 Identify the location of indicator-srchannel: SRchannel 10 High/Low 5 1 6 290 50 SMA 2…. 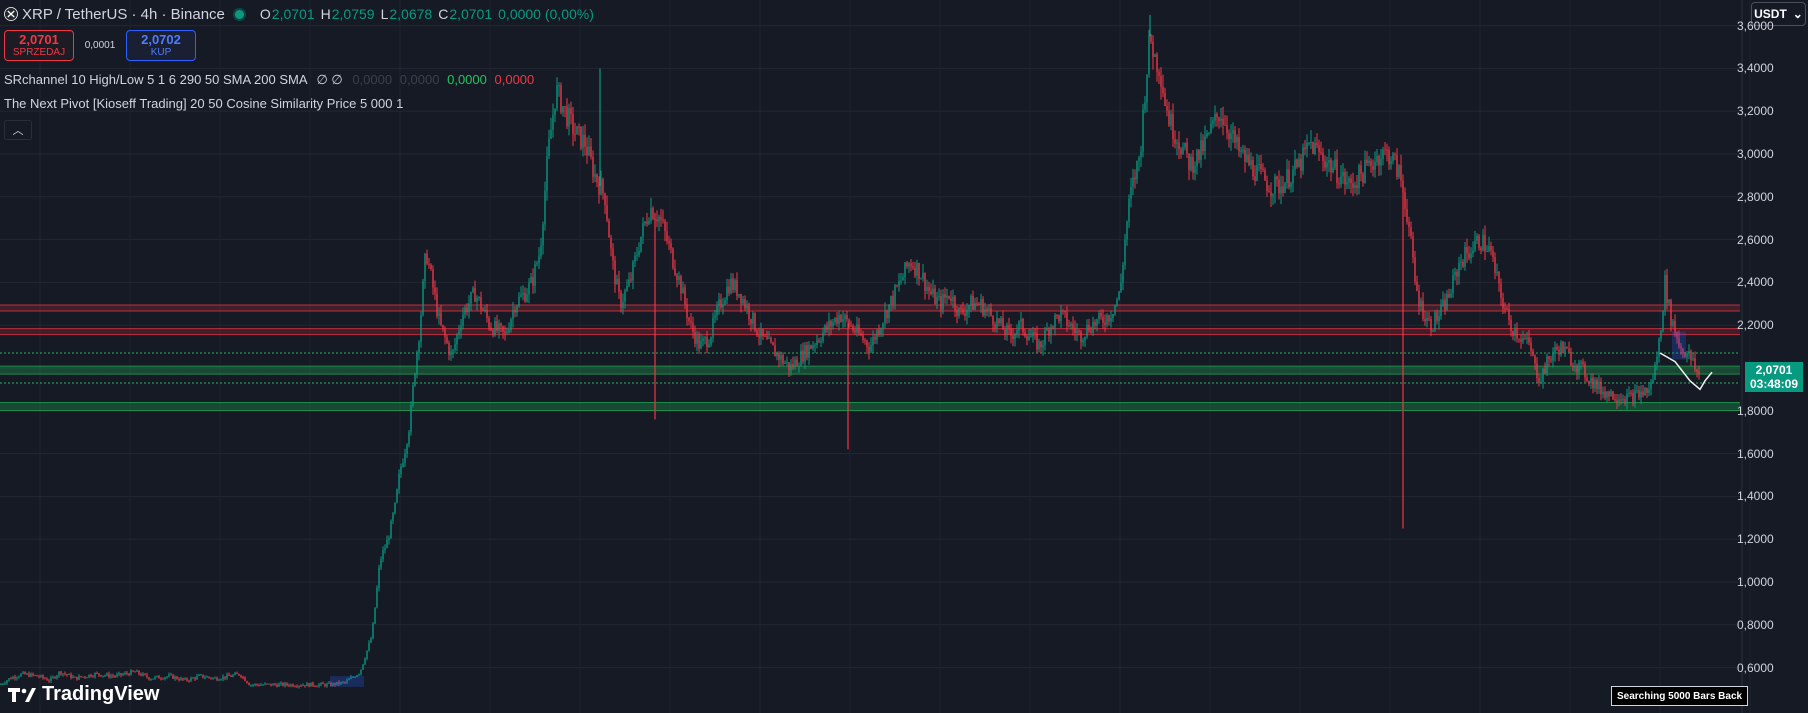
(269, 80).